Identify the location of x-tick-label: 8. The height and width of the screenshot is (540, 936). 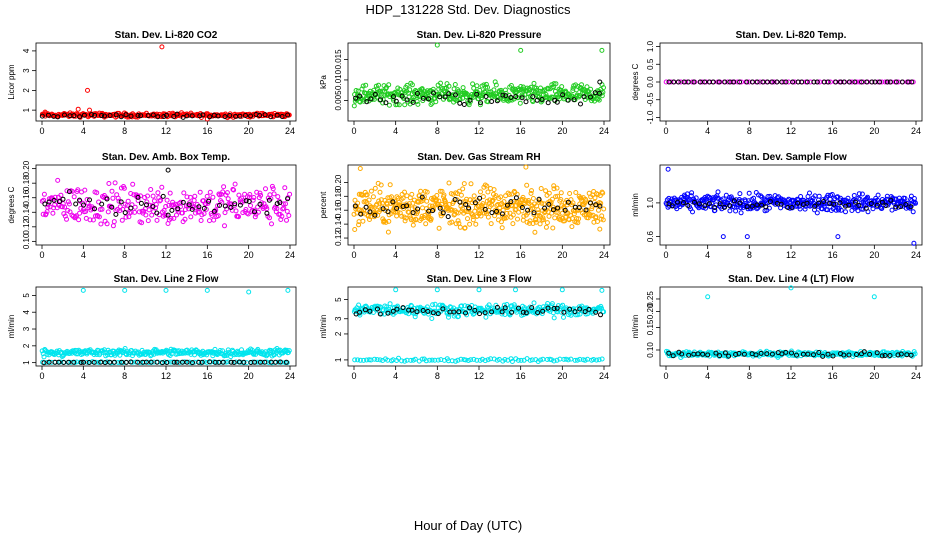
(437, 255).